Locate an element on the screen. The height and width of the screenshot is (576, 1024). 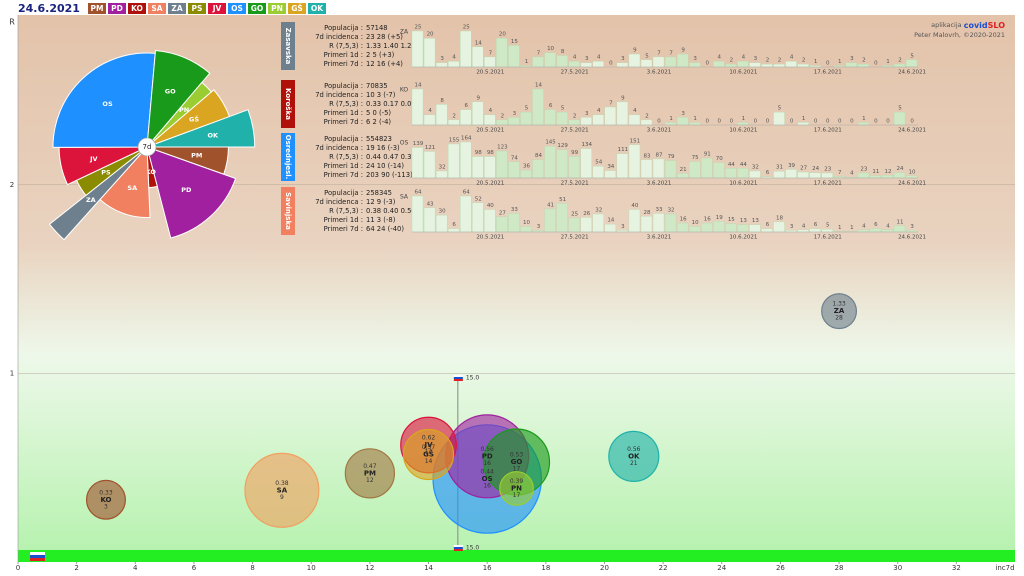
region-tag-label: PM is located at coordinates (97, 8).